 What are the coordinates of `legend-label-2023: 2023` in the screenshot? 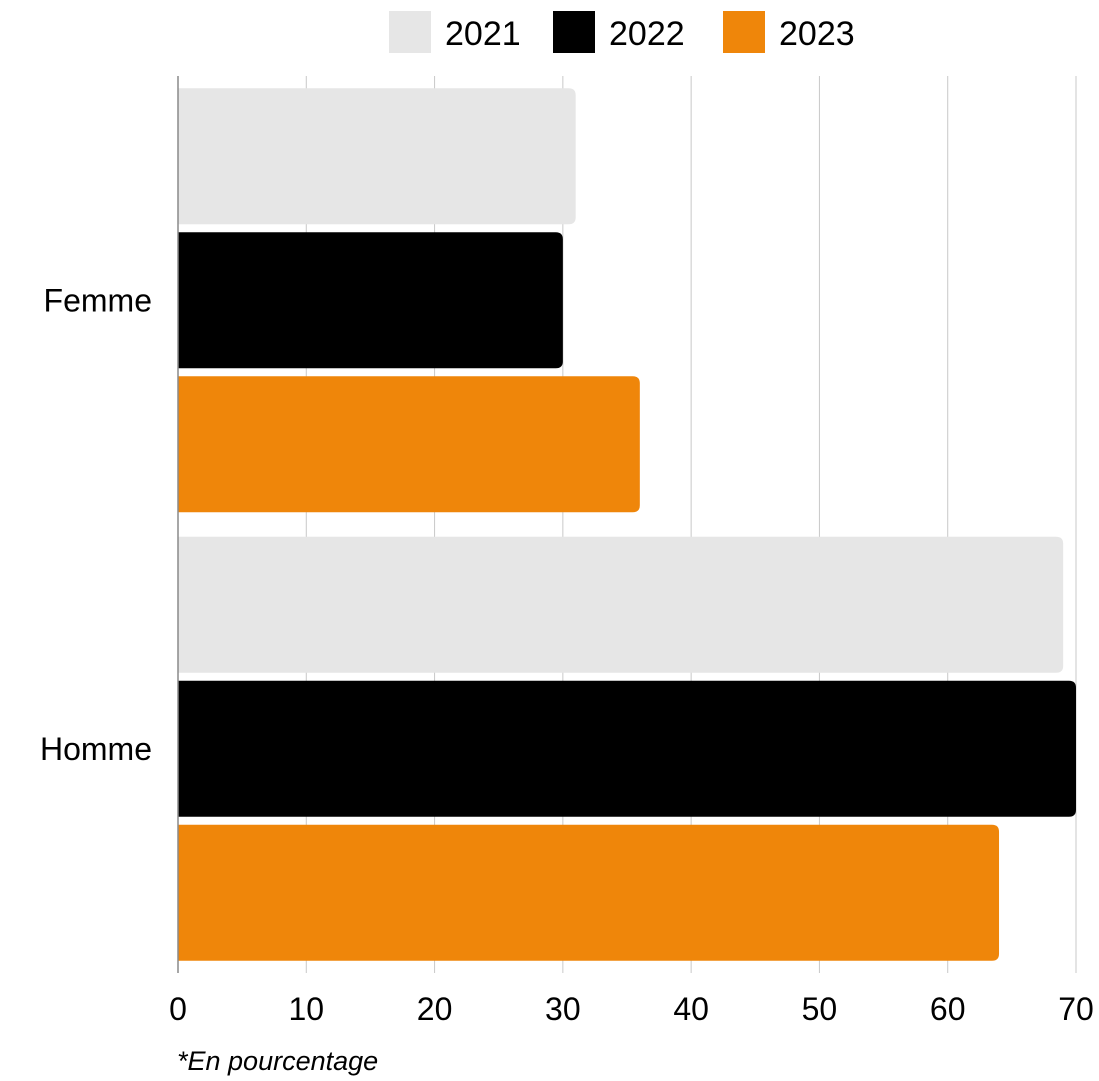 It's located at (817, 34).